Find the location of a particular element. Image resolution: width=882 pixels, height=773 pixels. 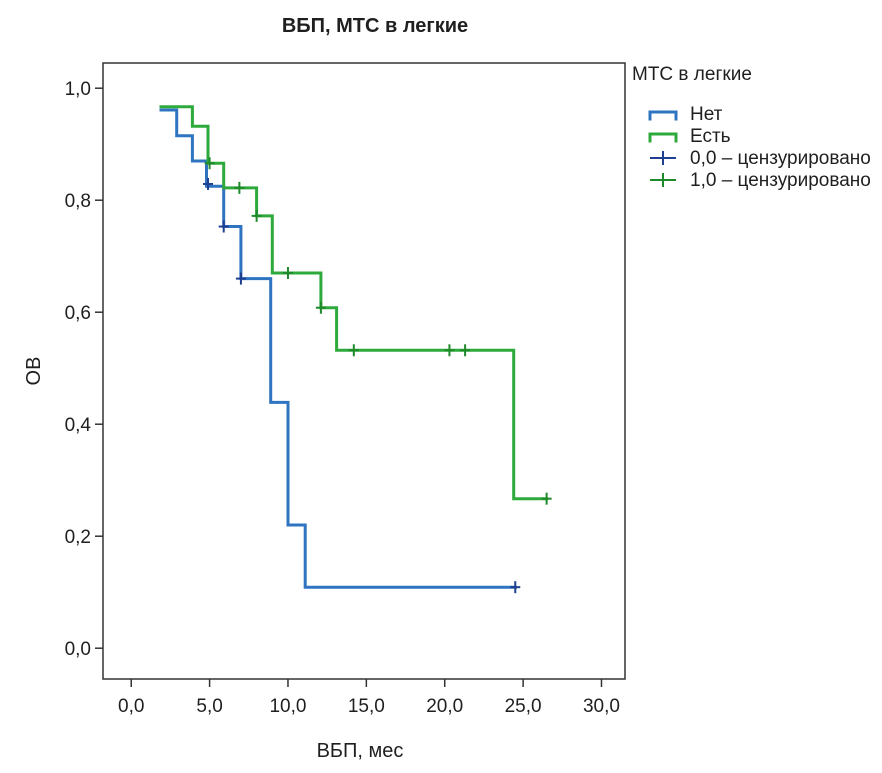

y-tick-label: 0,0 is located at coordinates (78, 649).